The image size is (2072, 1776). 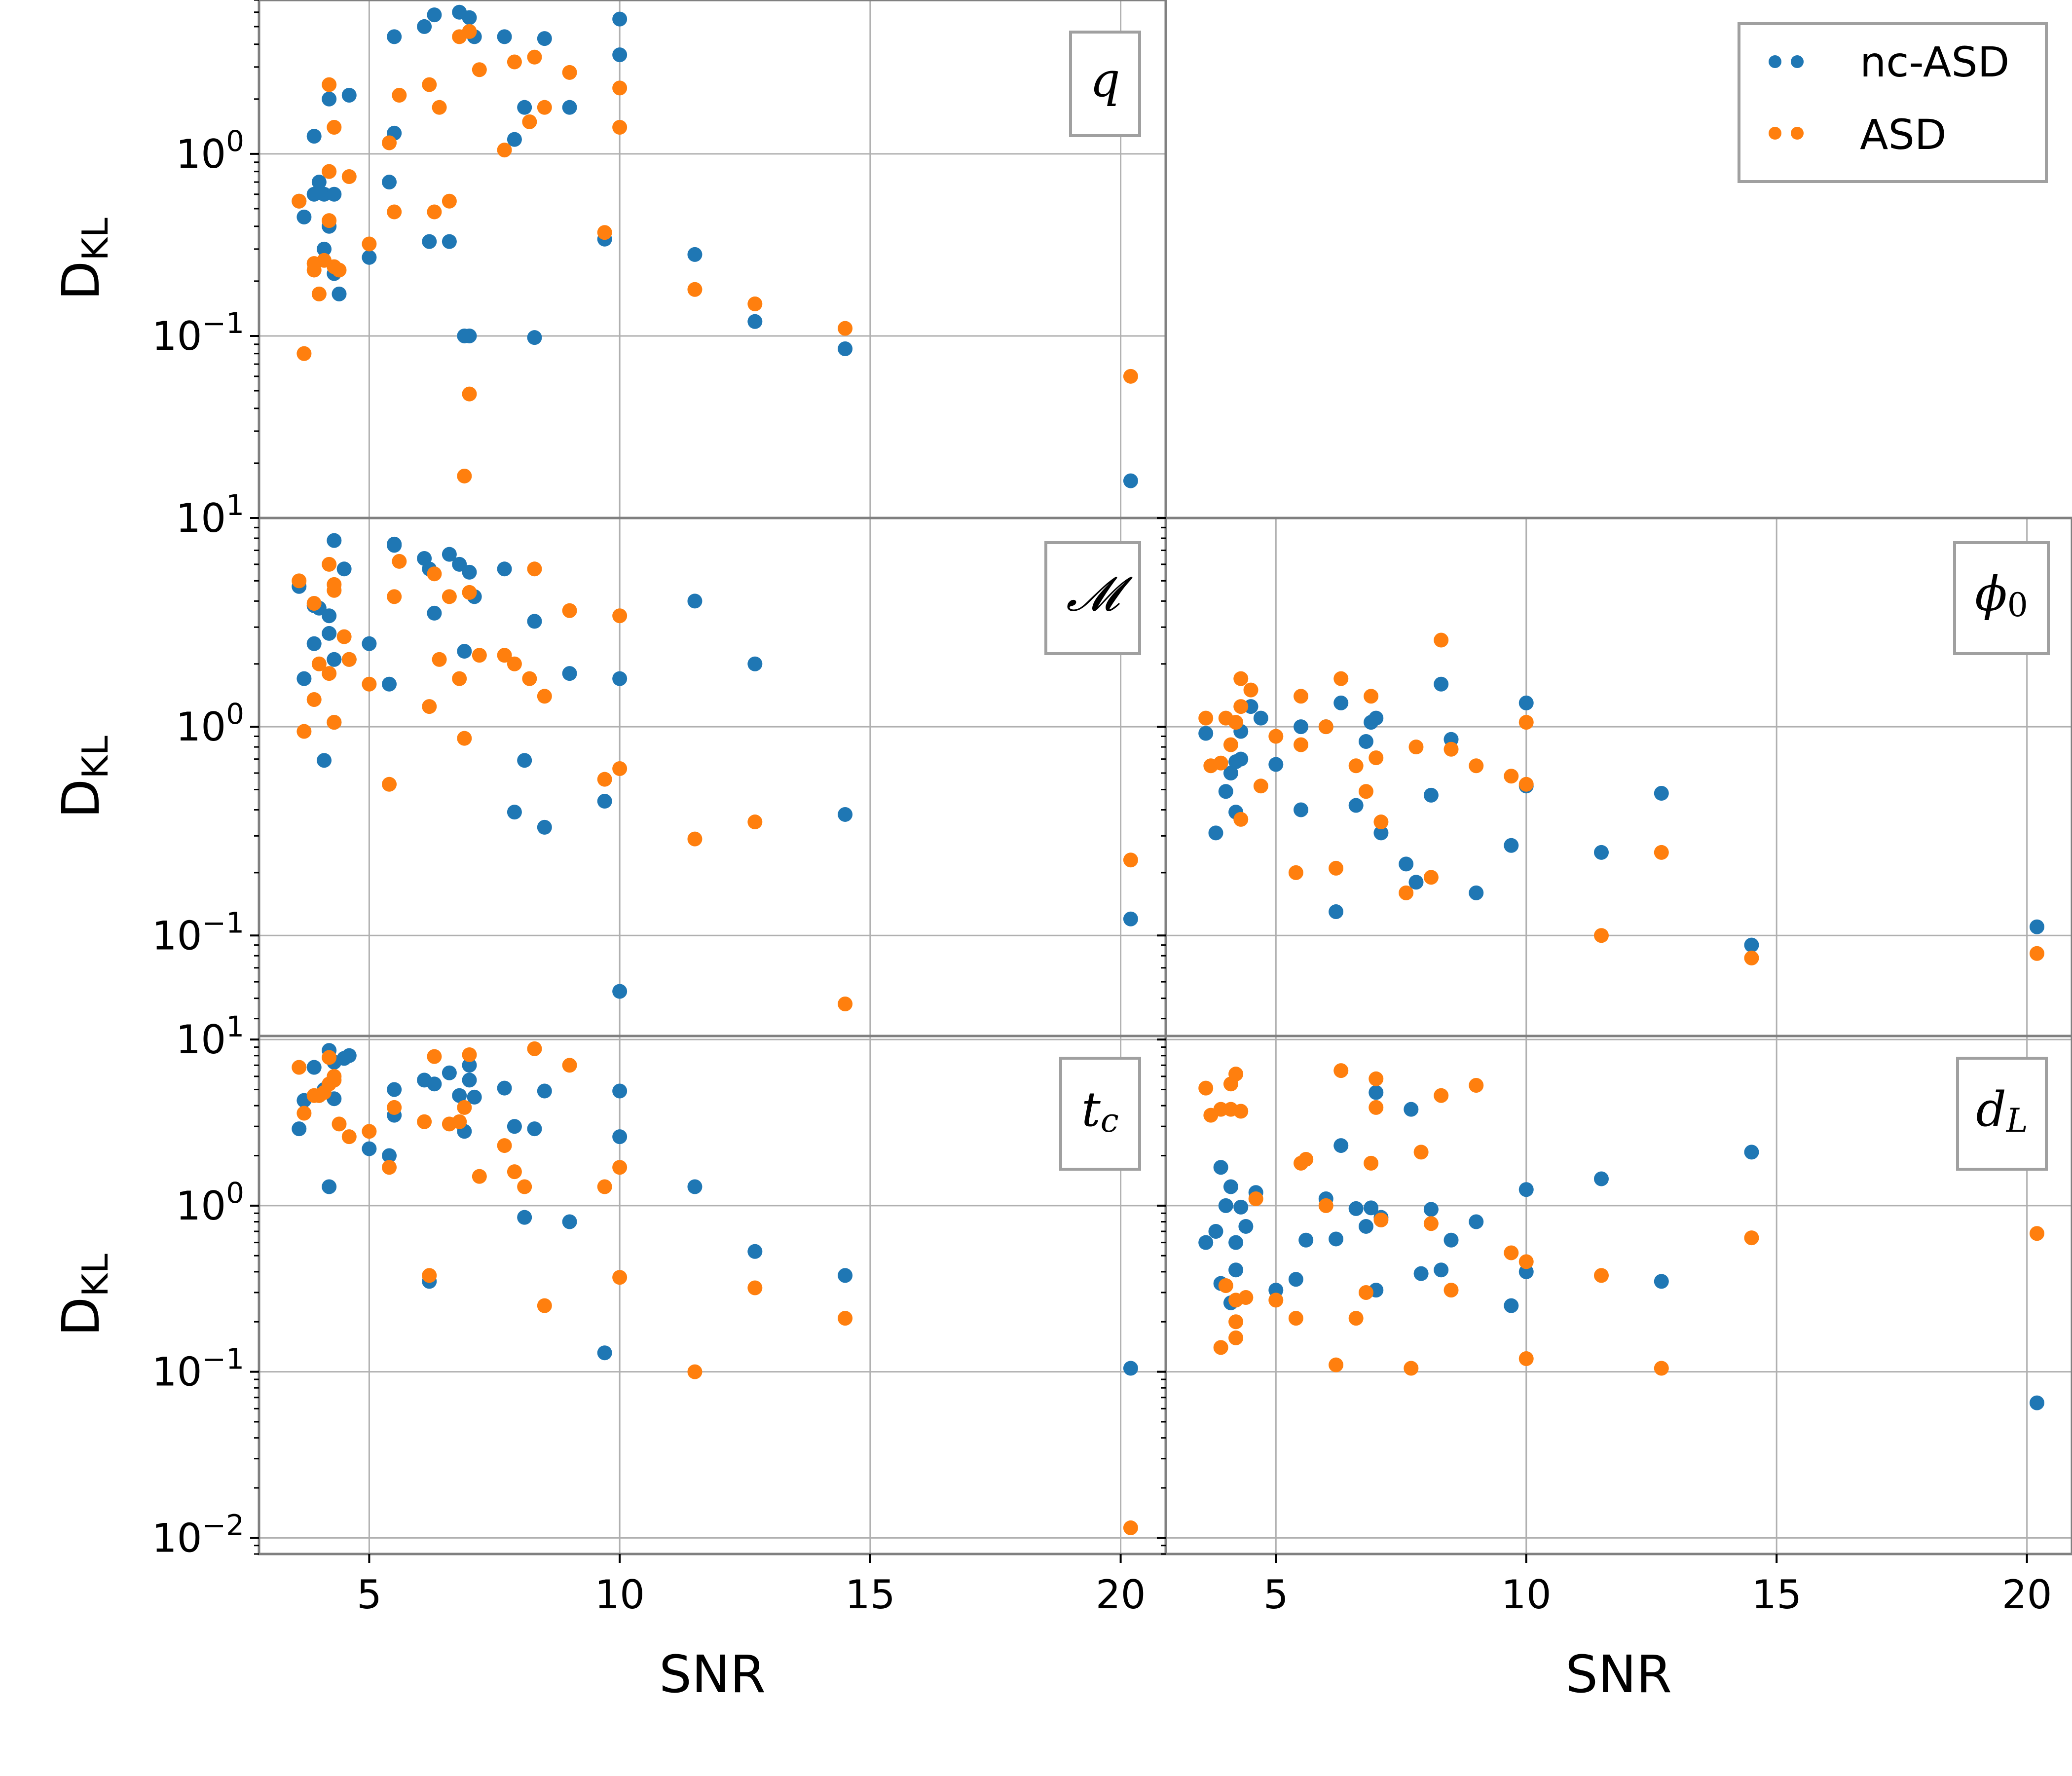 What do you see at coordinates (1276, 1595) in the screenshot?
I see `x-tick-label: 5` at bounding box center [1276, 1595].